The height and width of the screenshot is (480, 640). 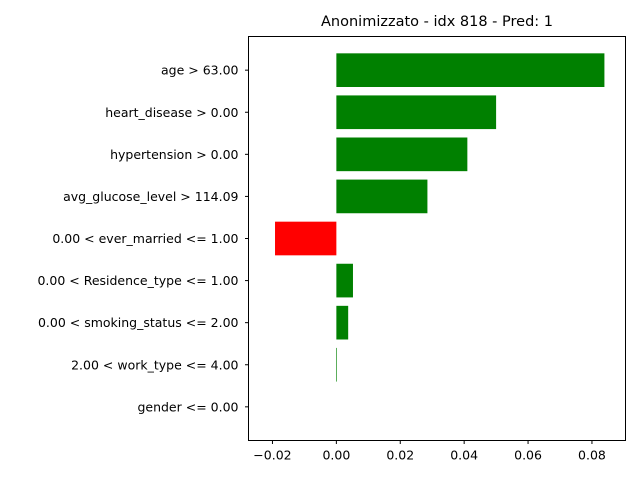 What do you see at coordinates (187, 406) in the screenshot?
I see `y-tick-label-8: gender <= 0.00` at bounding box center [187, 406].